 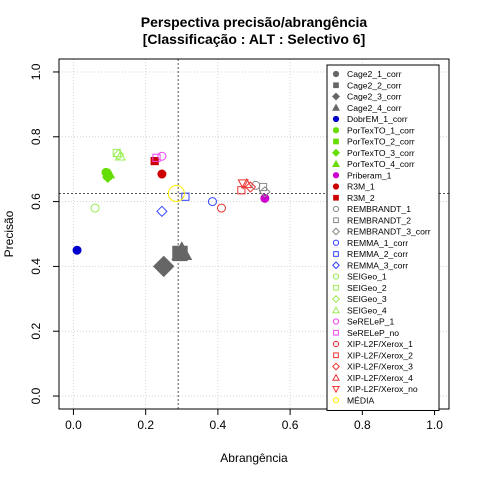 I want to click on legend-label: REMMA_2_corr, so click(x=377, y=254).